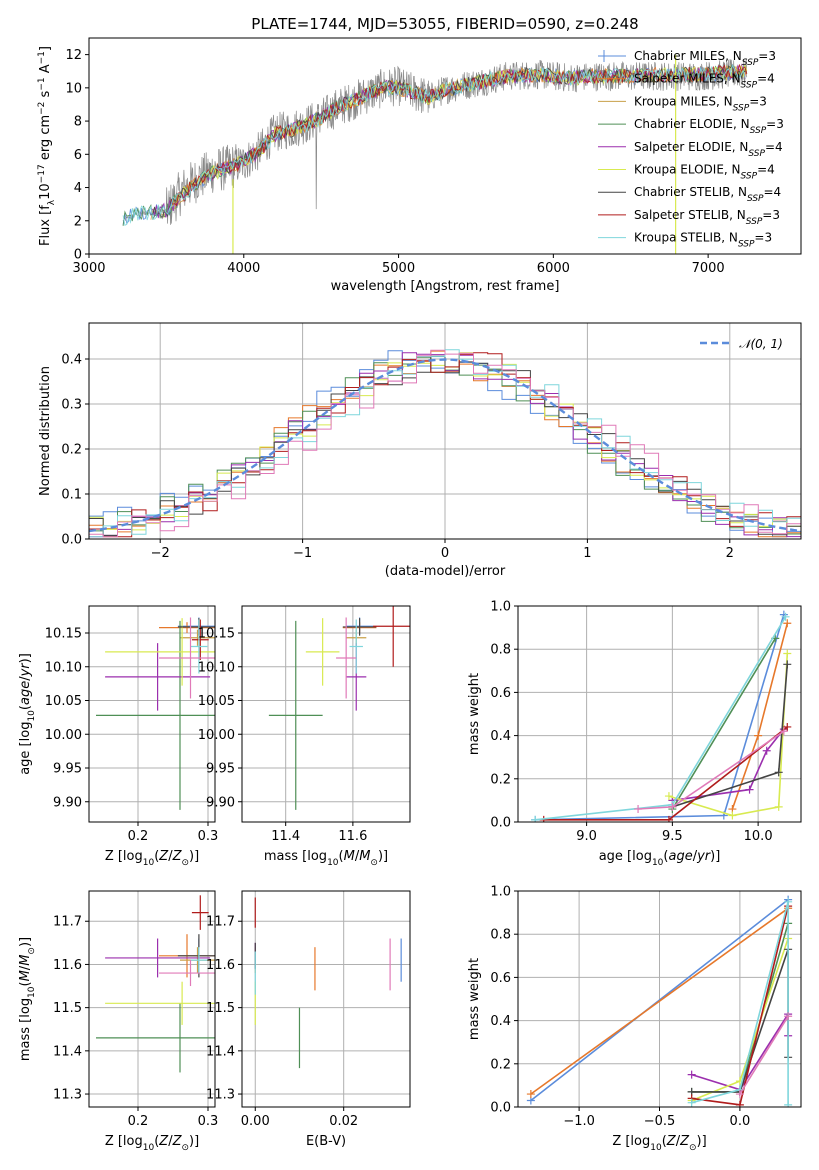 Image resolution: width=819 pixels, height=1170 pixels. Describe the element at coordinates (553, 268) in the screenshot. I see `x-tick-label: 6000` at that location.